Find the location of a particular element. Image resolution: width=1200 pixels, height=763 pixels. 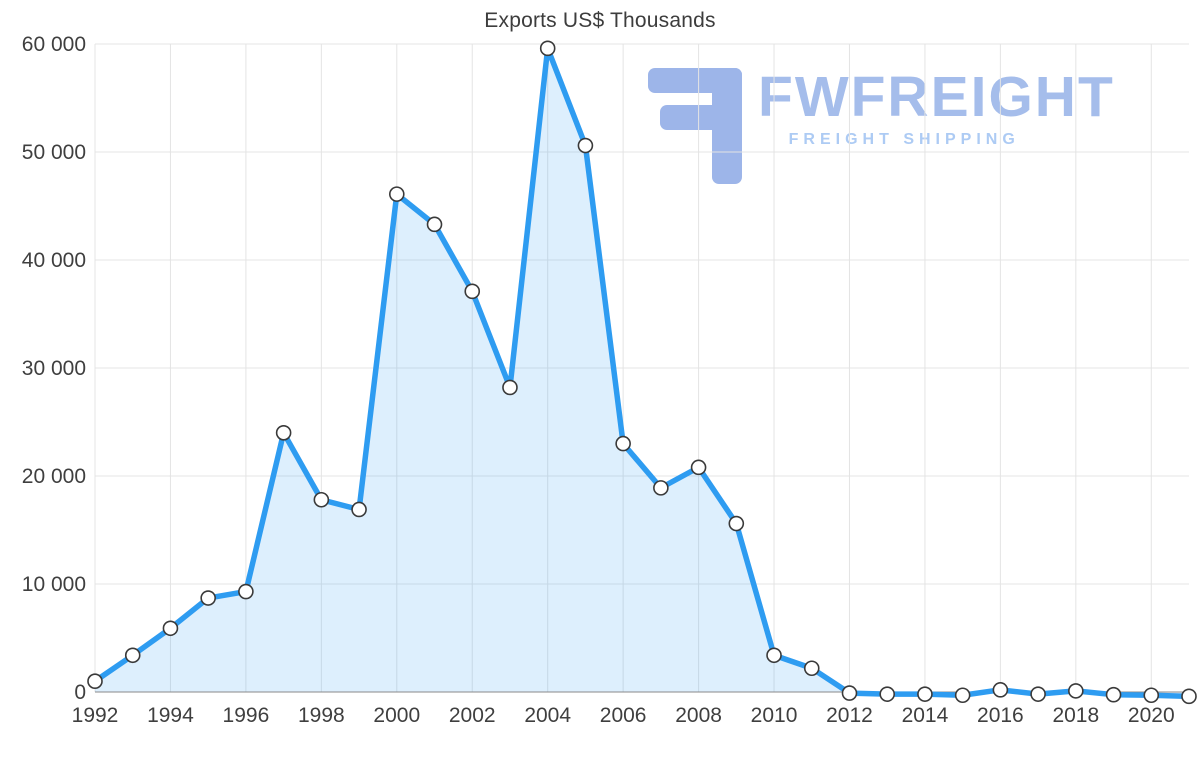

x-axis-label: 2020 is located at coordinates (1151, 715).